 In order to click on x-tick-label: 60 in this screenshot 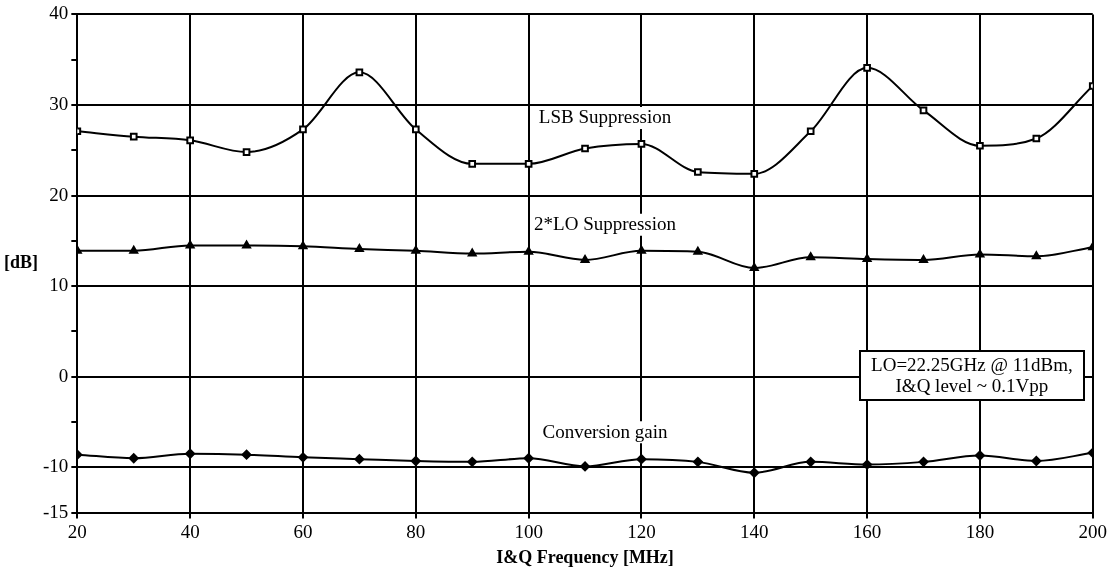, I will do `click(303, 531)`.